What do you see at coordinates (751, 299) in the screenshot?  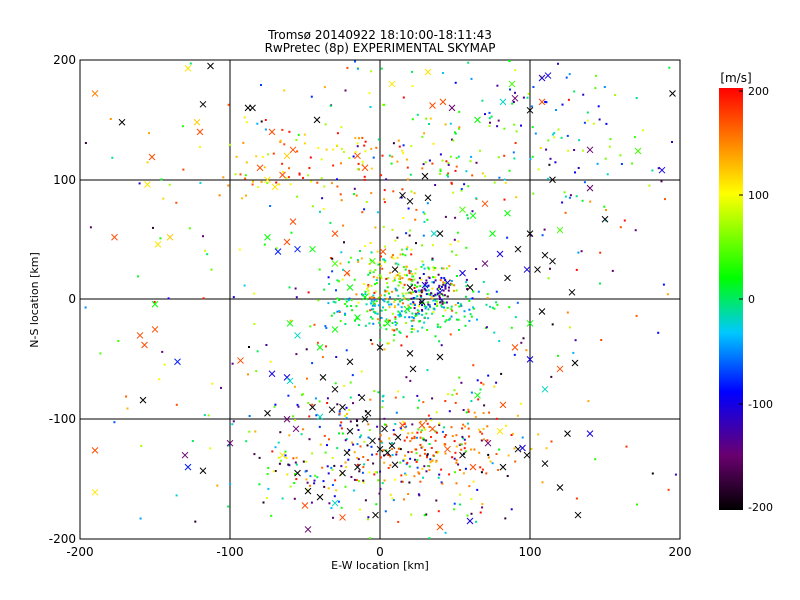 I see `colorbar-tick-label: 0` at bounding box center [751, 299].